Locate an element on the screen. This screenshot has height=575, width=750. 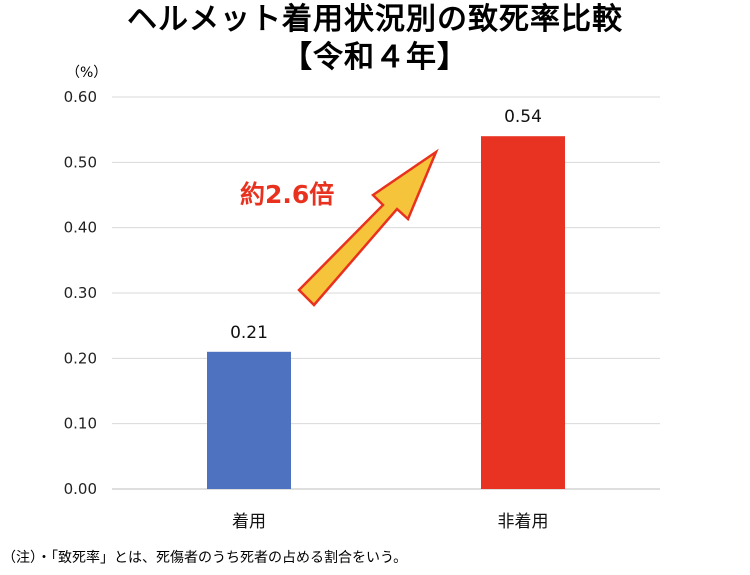
y-tick-label: 0.30 is located at coordinates (80, 293).